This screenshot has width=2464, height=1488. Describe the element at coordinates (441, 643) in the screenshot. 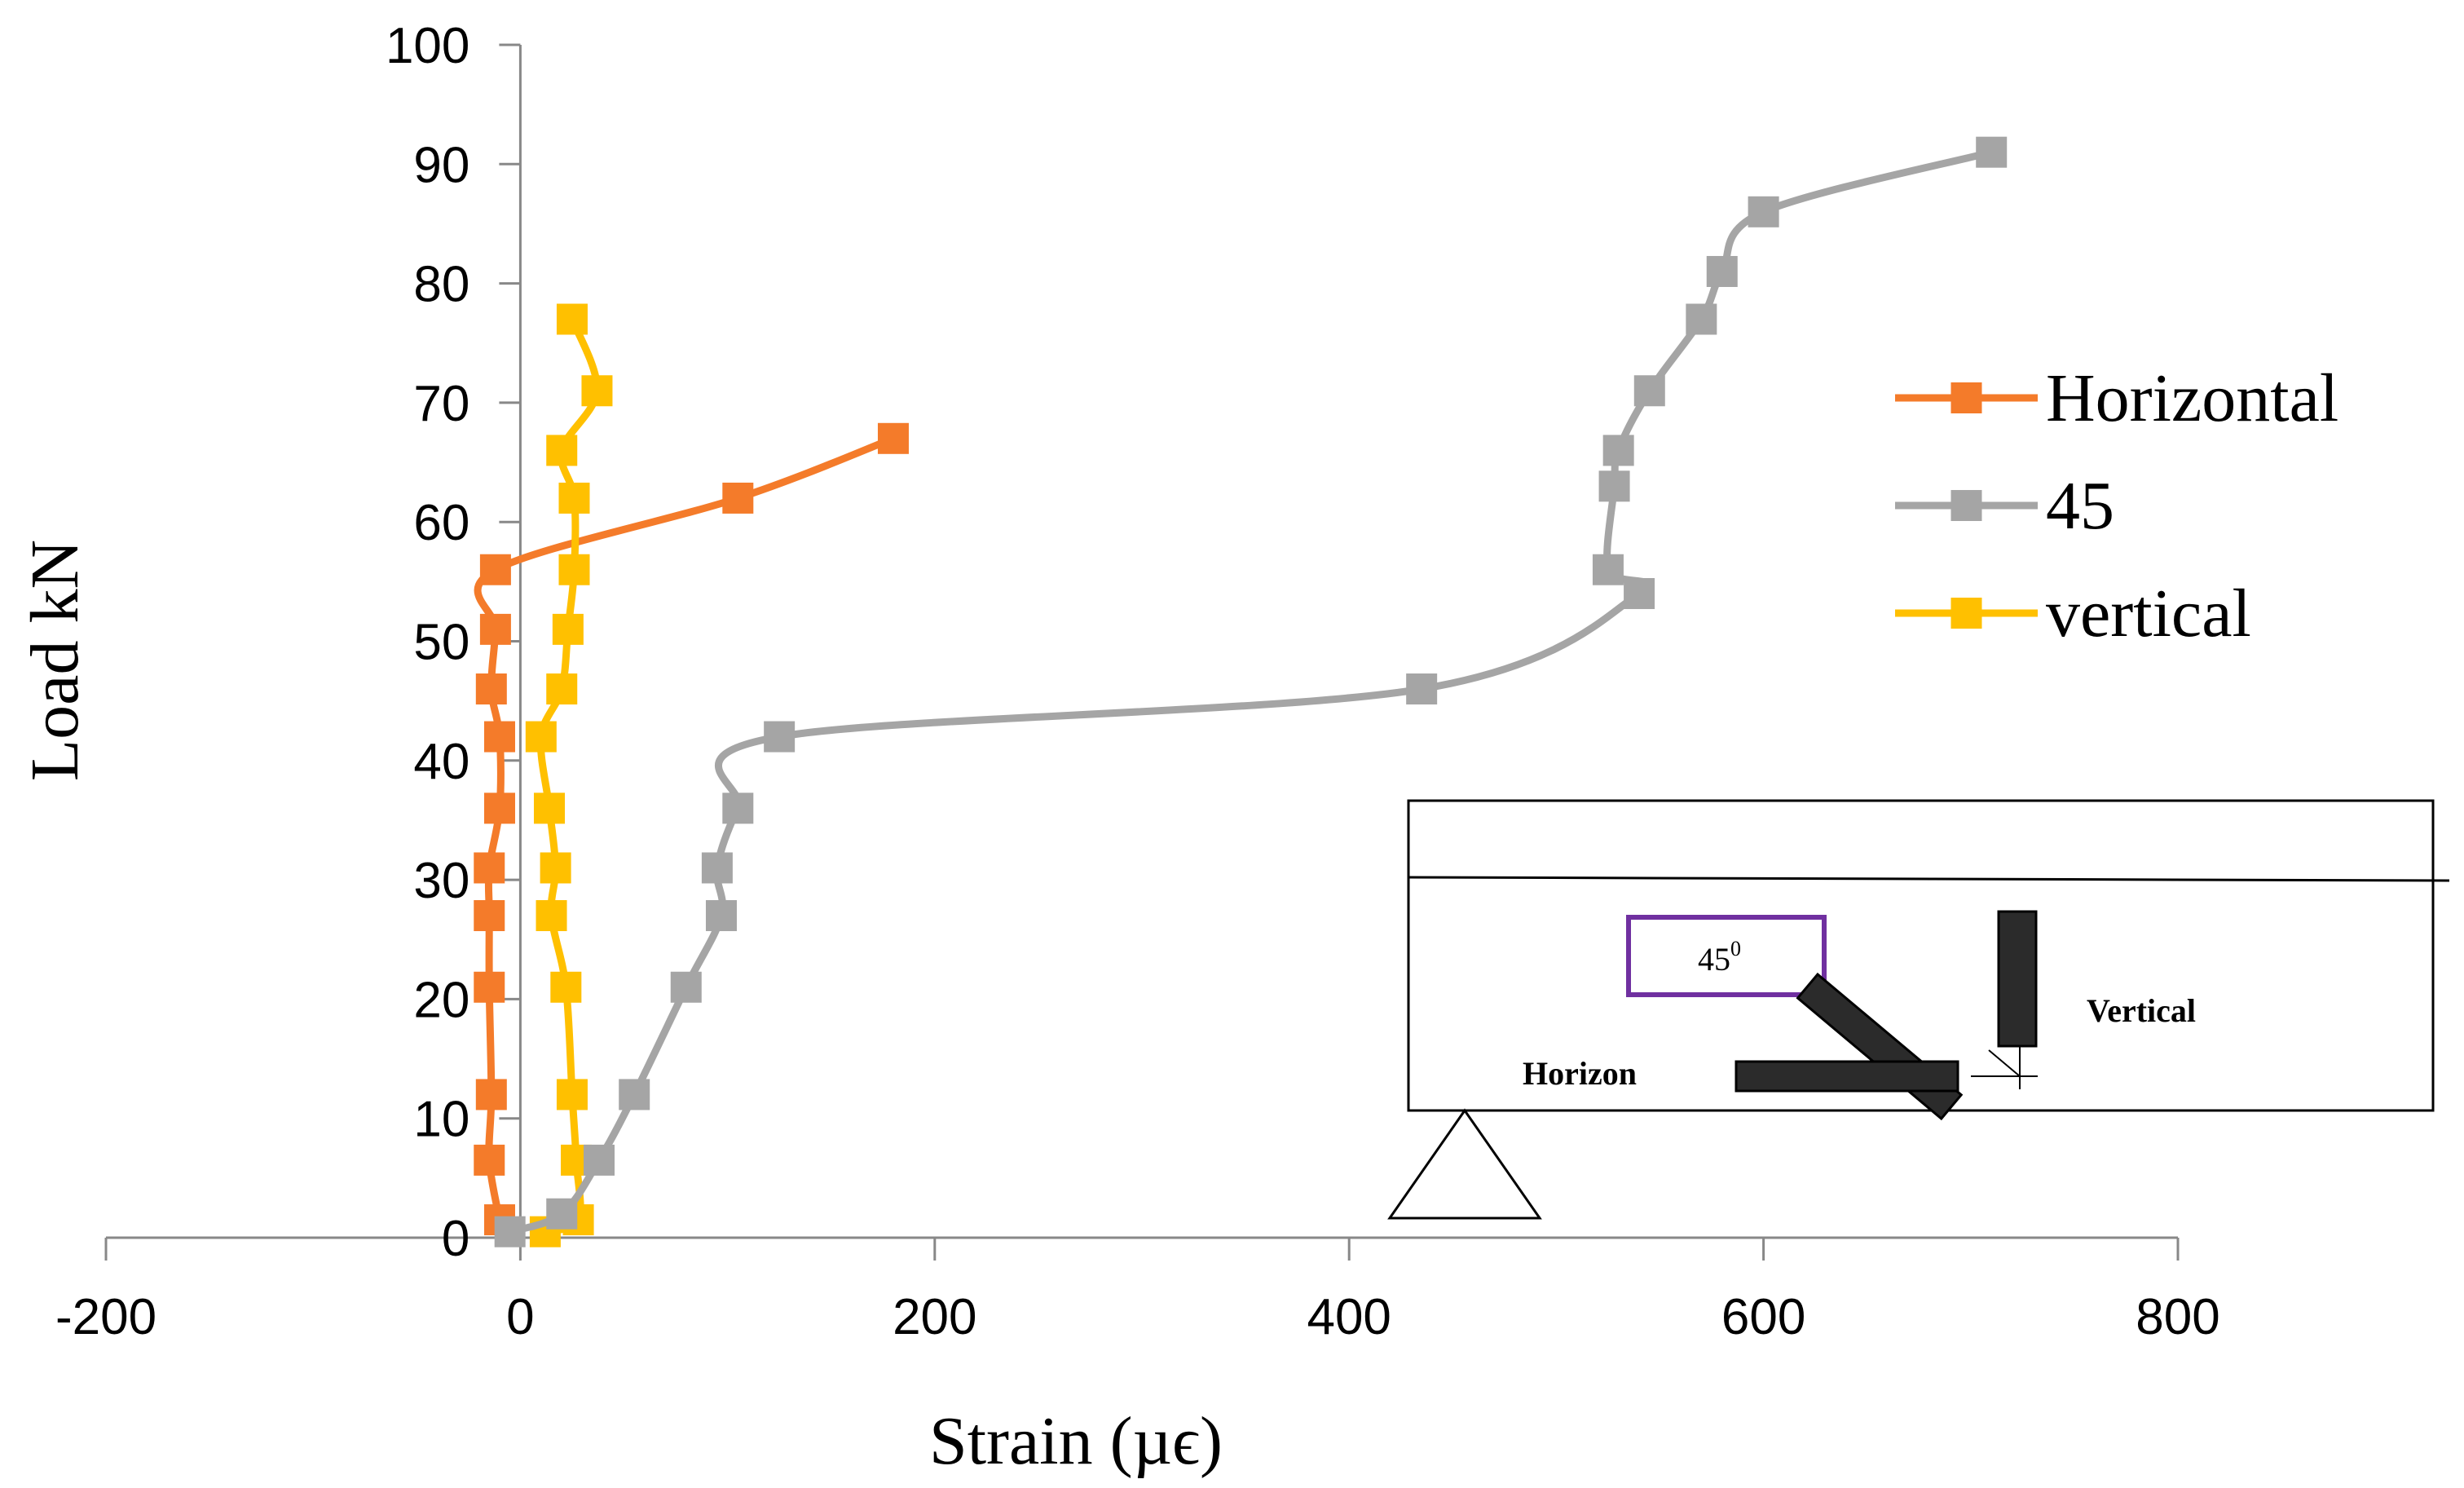

I see `y-tick-label: 50` at that location.